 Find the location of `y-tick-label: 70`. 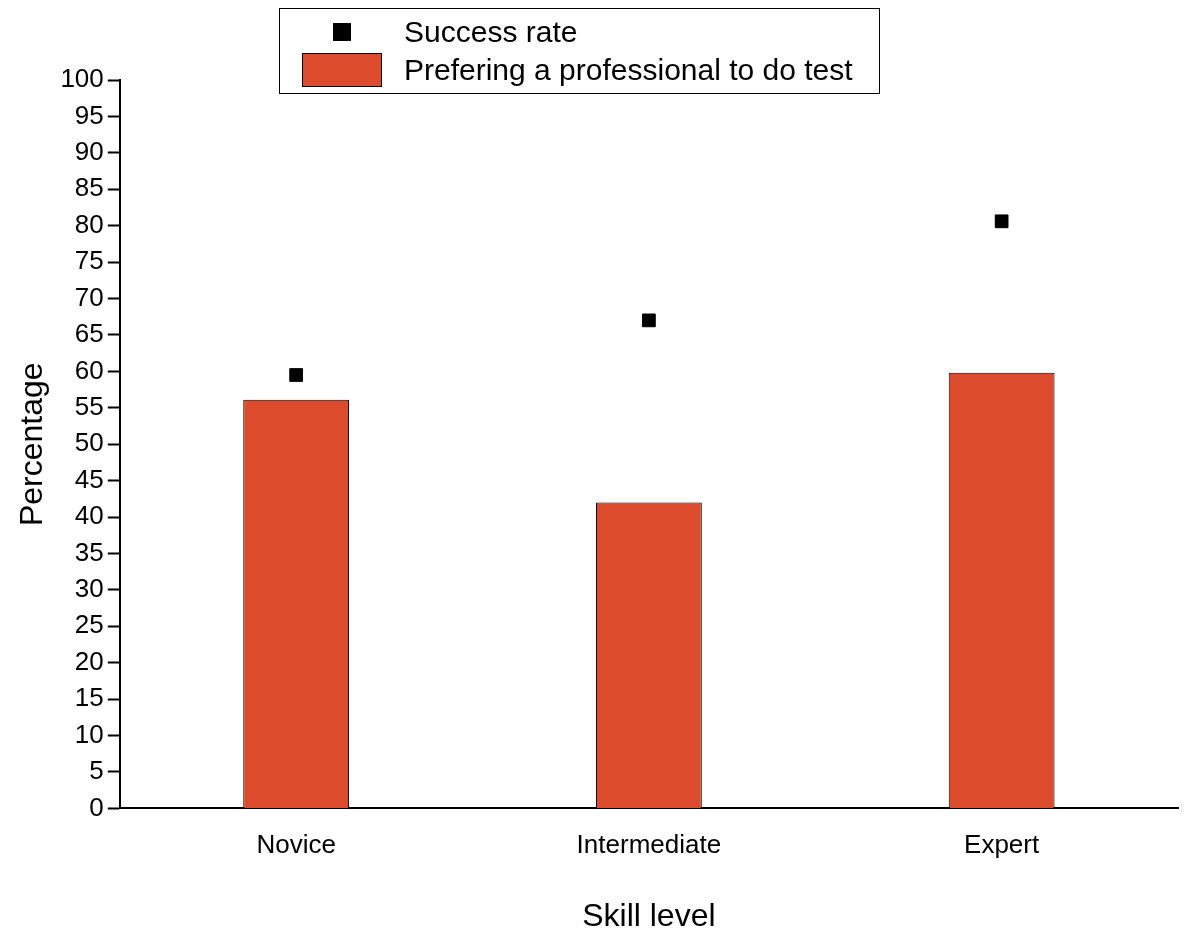

y-tick-label: 70 is located at coordinates (89, 296).